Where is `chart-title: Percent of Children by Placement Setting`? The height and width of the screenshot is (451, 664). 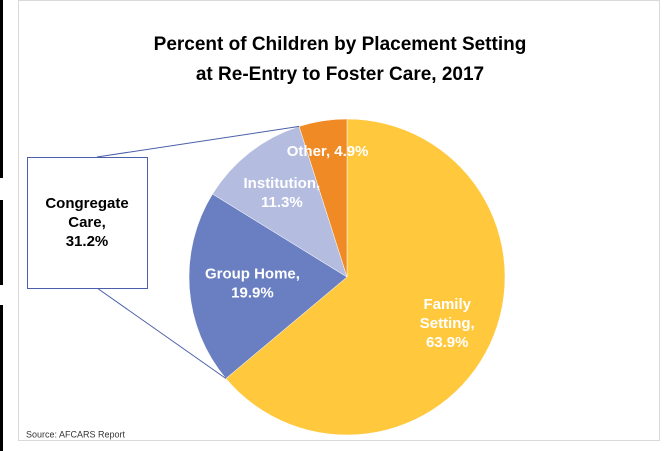 chart-title: Percent of Children by Placement Setting is located at coordinates (340, 44).